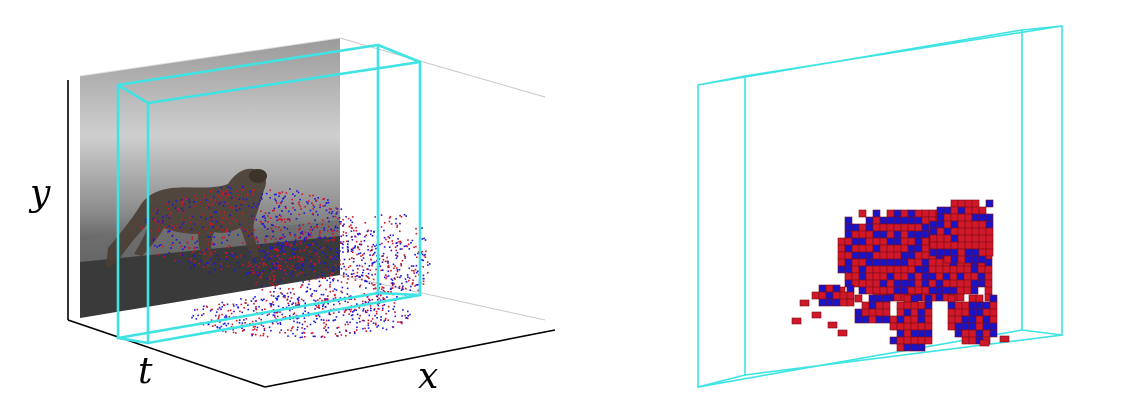 This screenshot has height=412, width=1123. What do you see at coordinates (900, 275) in the screenshot?
I see `voxel-cheetah` at bounding box center [900, 275].